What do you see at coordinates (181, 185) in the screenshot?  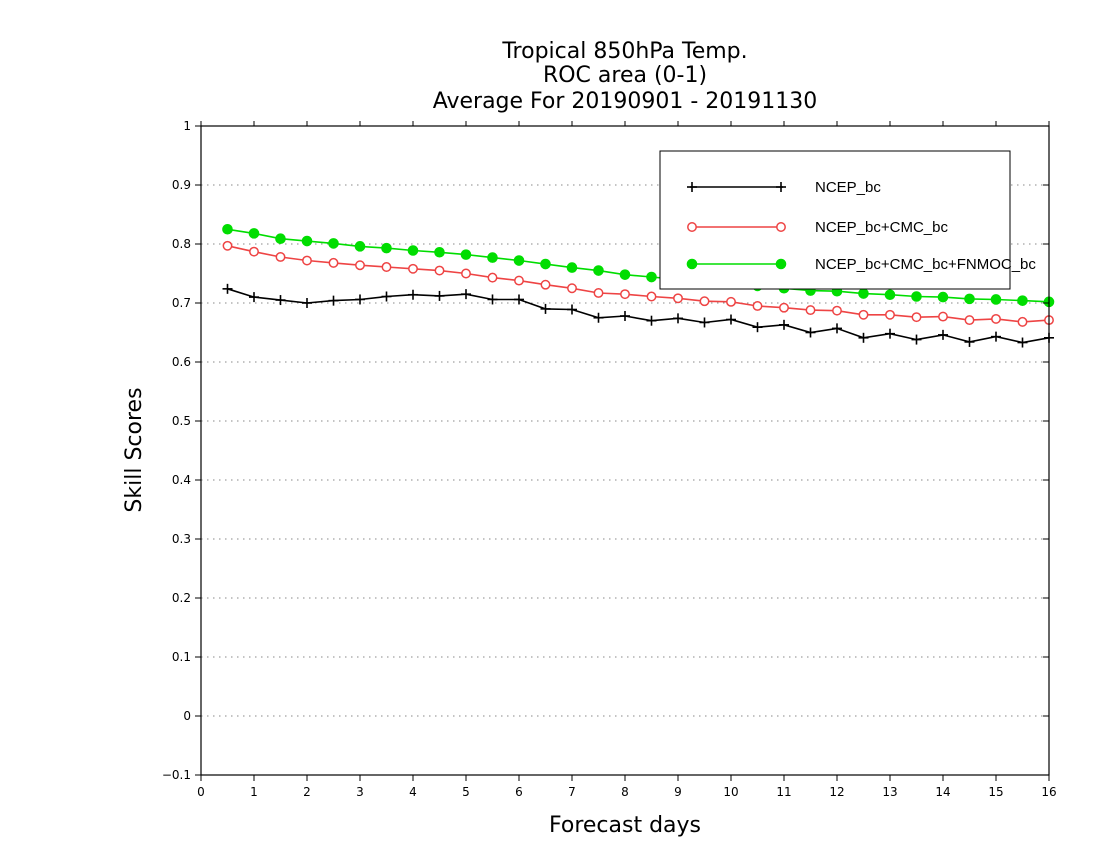 I see `y-tick-label: 0.9` at bounding box center [181, 185].